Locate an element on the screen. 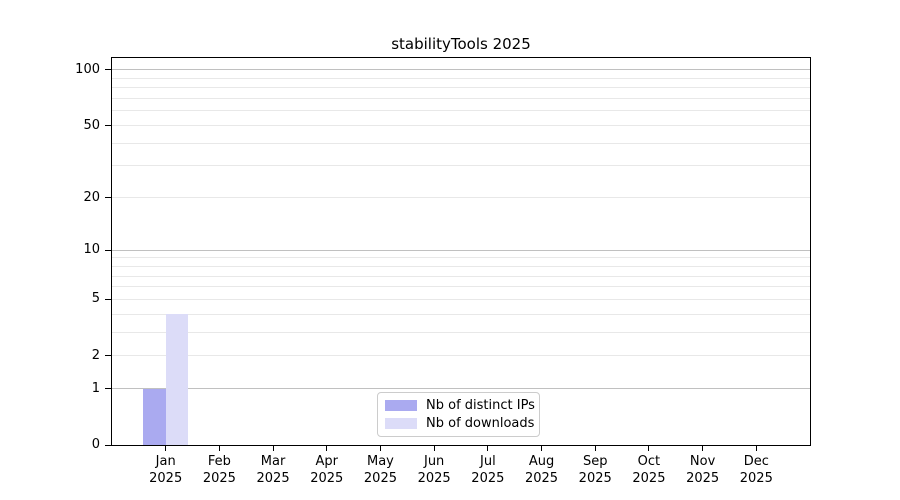 The width and height of the screenshot is (900, 500). x-tick-label-dec: Dec 2025 is located at coordinates (756, 470).